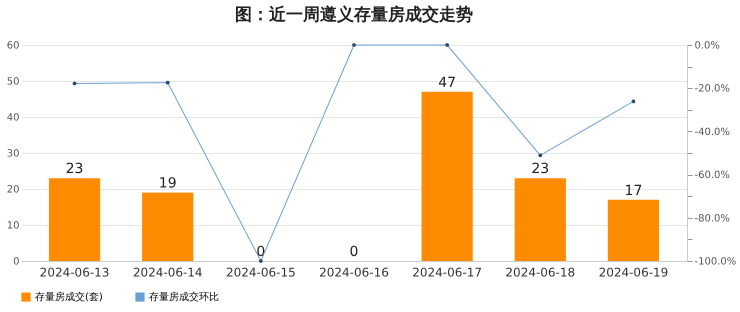 The image size is (740, 312). Describe the element at coordinates (707, 46) in the screenshot. I see `y2-tick-label: 0.0%` at that location.